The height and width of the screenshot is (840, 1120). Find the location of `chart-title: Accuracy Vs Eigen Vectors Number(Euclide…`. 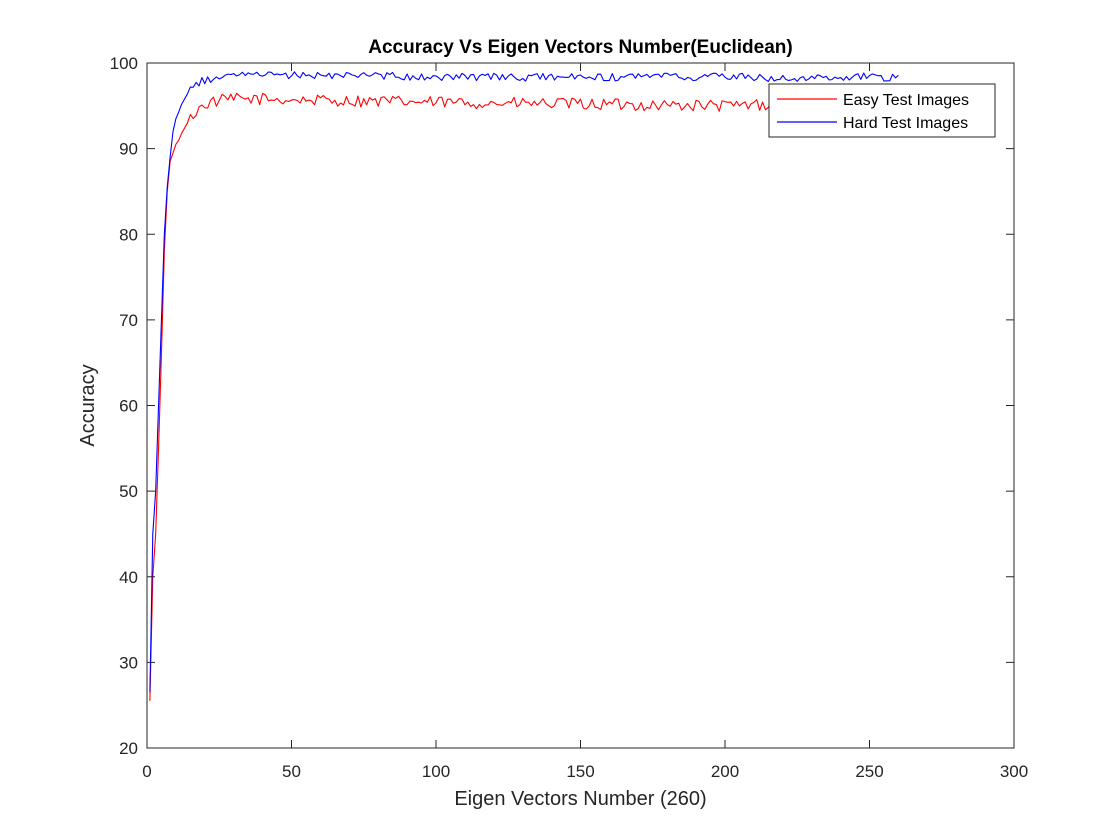

chart-title: Accuracy Vs Eigen Vectors Number(Euclide… is located at coordinates (580, 47).